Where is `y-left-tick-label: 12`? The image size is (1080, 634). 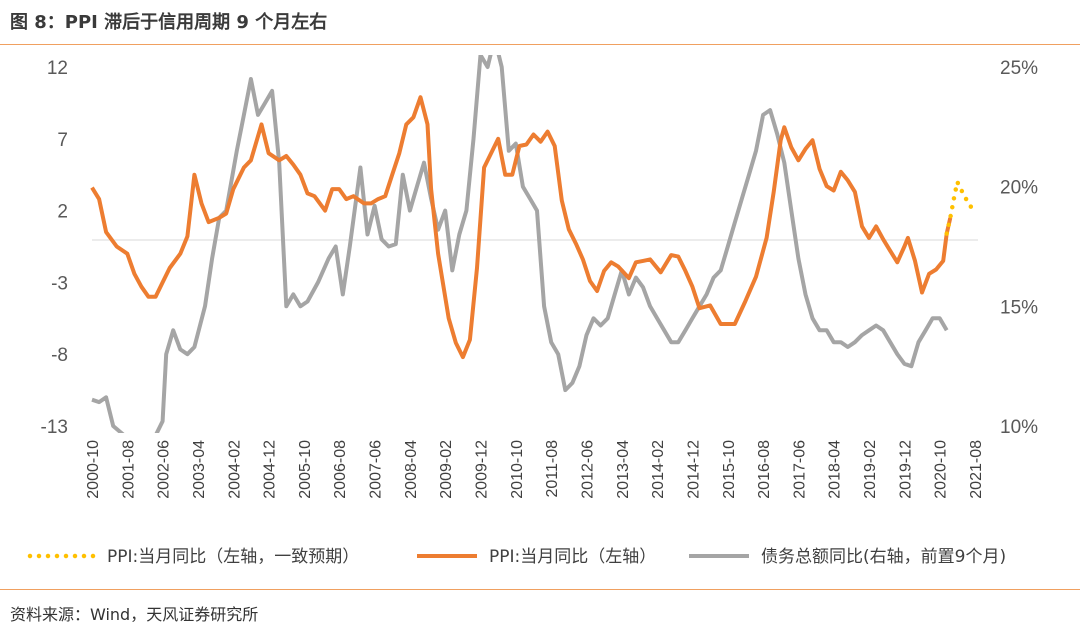
y-left-tick-label: 12 is located at coordinates (57, 68).